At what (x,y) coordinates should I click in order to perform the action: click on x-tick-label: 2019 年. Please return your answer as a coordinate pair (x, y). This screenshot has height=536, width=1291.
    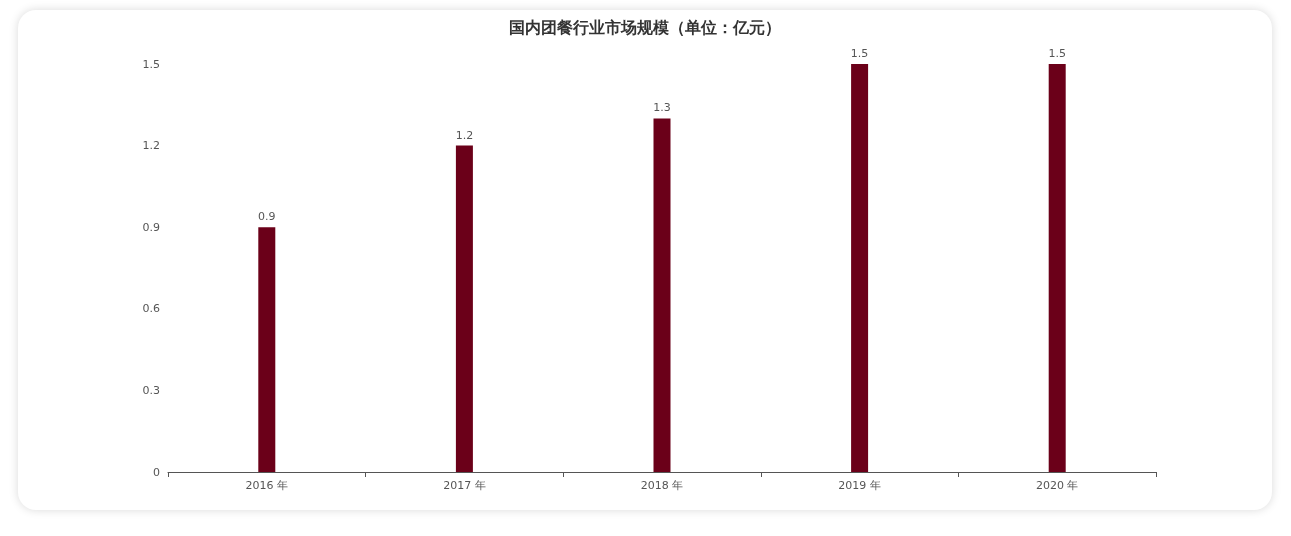
    Looking at the image, I should click on (859, 485).